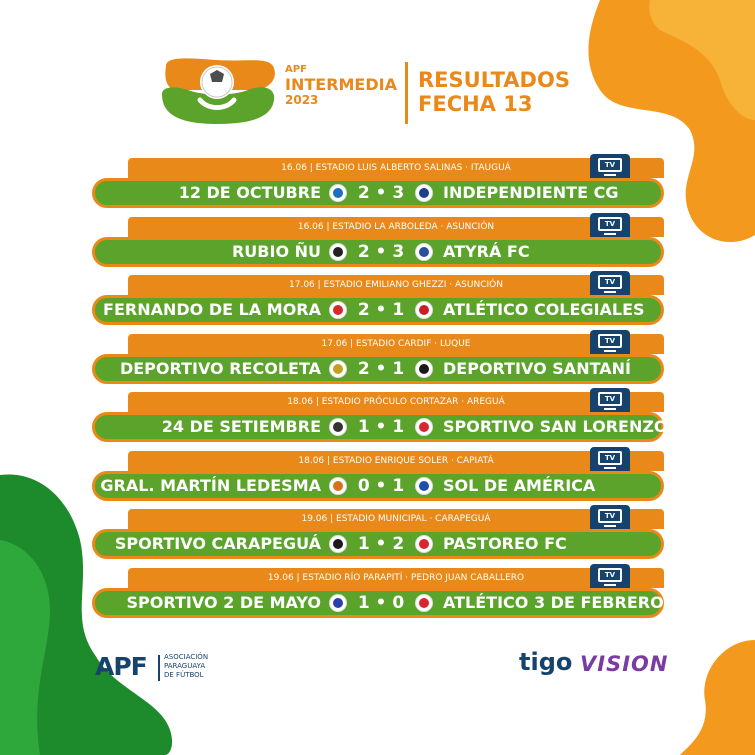  Describe the element at coordinates (519, 485) in the screenshot. I see `away-team: SOL DE AMÉRICA` at that location.